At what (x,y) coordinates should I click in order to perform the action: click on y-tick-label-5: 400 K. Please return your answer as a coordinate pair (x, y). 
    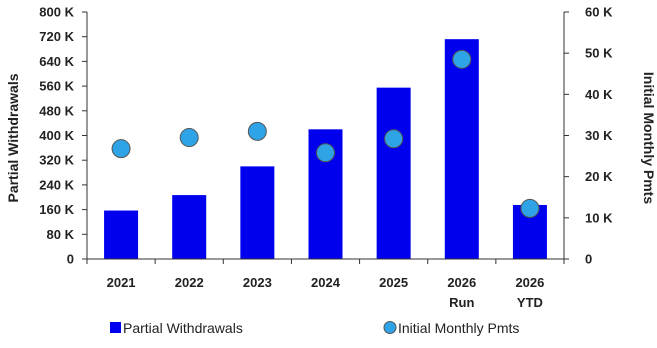
    Looking at the image, I should click on (56, 135).